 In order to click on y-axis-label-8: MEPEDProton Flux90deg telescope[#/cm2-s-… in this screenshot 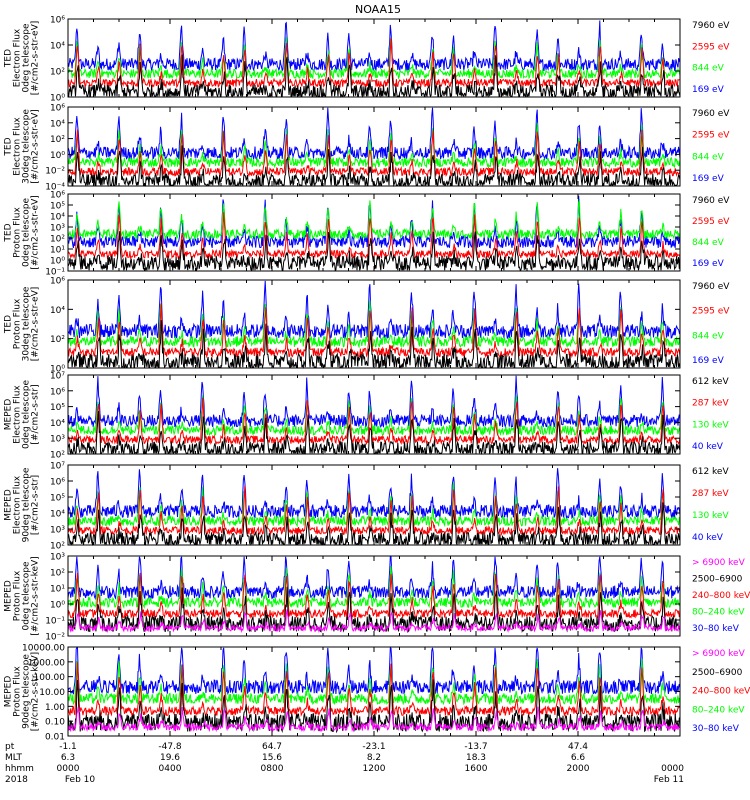, I will do `click(22, 691)`.